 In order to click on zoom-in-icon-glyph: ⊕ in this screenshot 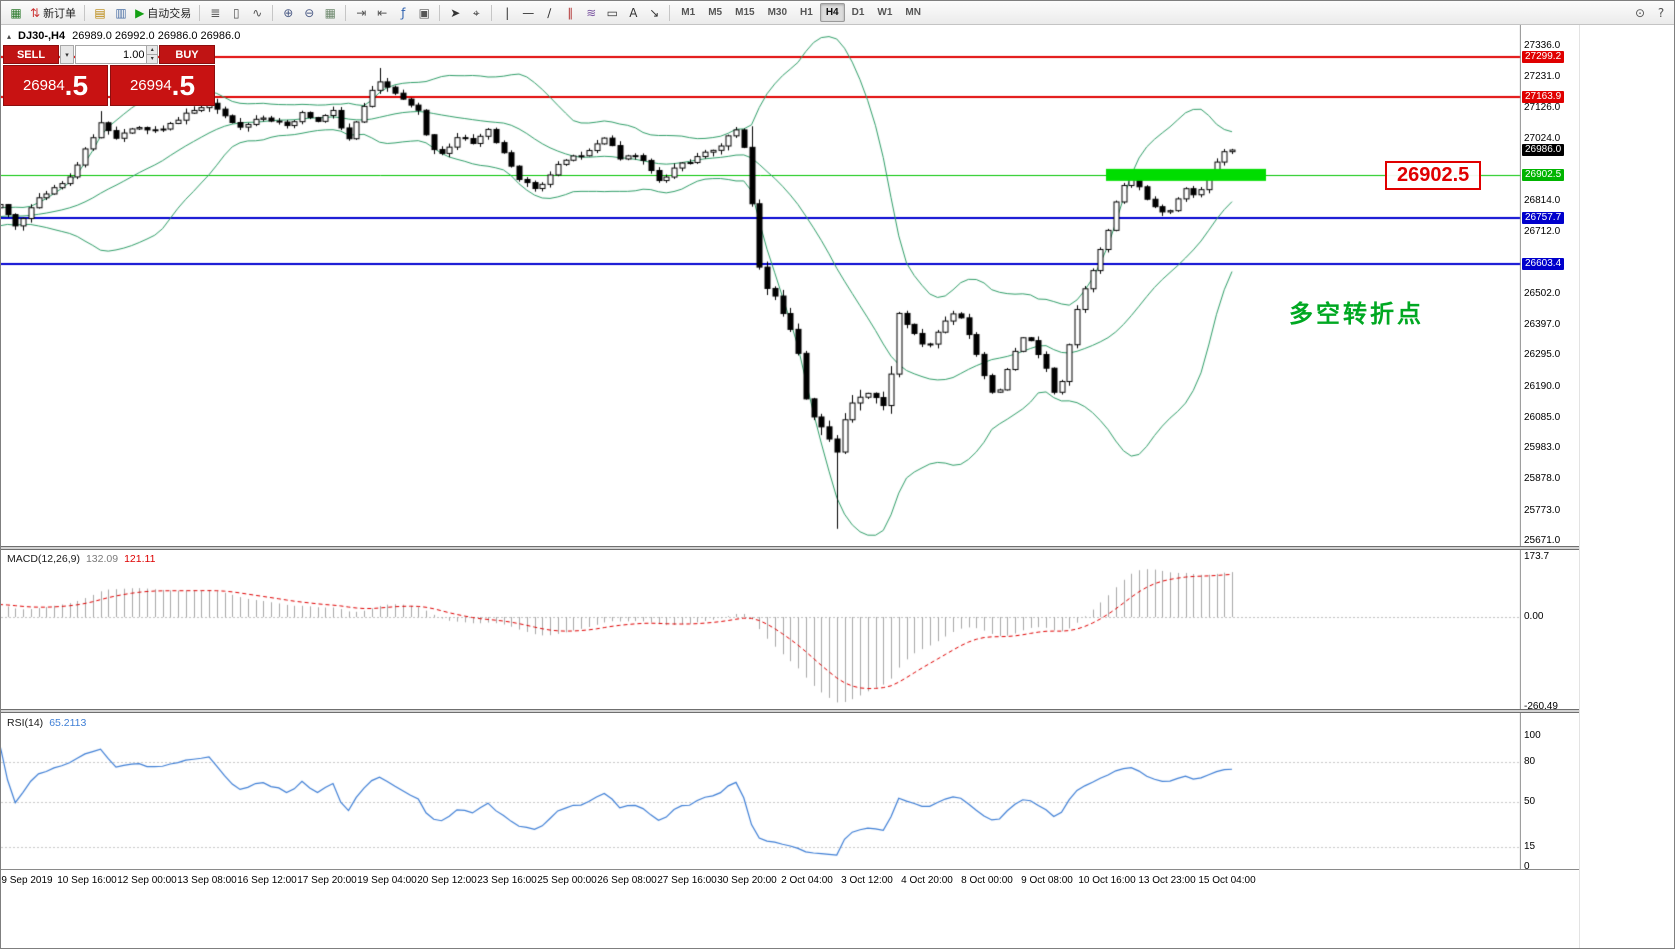, I will do `click(288, 12)`.